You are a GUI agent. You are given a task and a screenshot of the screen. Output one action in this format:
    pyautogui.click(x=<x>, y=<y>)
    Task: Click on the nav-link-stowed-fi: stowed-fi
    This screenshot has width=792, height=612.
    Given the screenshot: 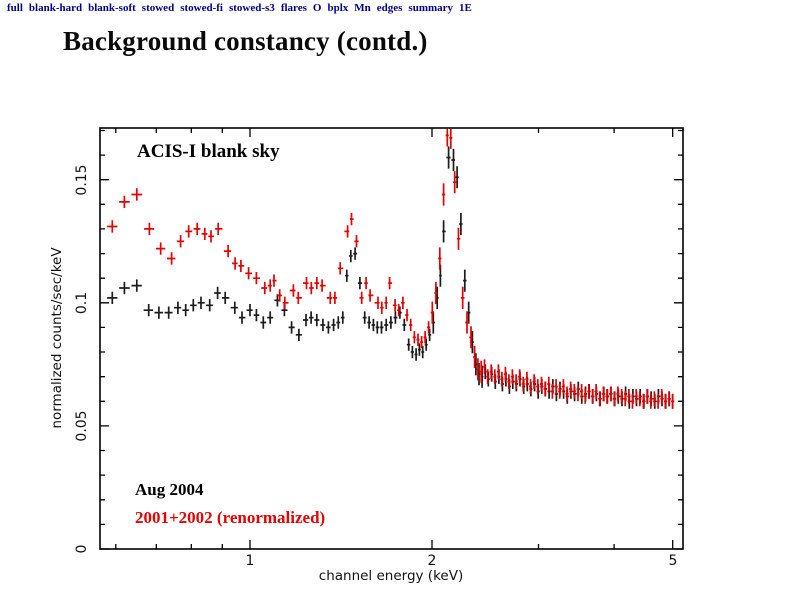 What is the action you would take?
    pyautogui.click(x=201, y=8)
    